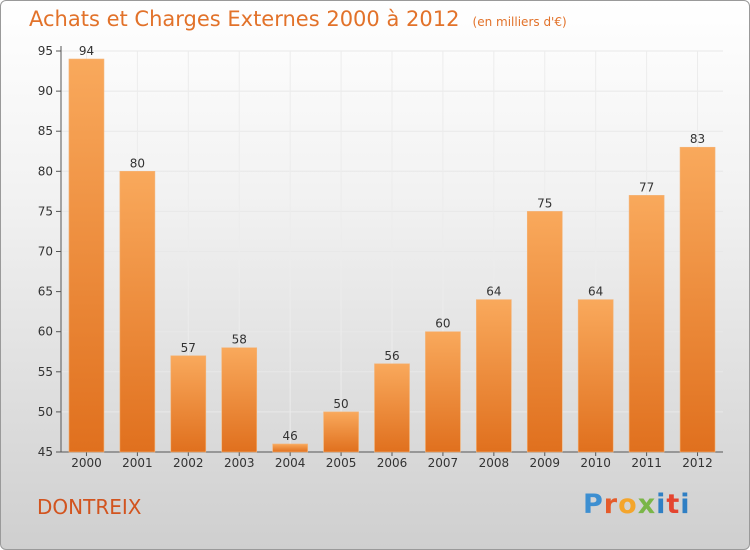 This screenshot has width=750, height=550. What do you see at coordinates (89, 507) in the screenshot?
I see `commune-name: DONTREIX` at bounding box center [89, 507].